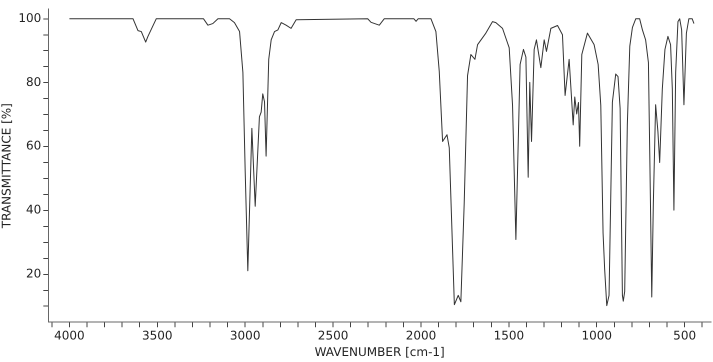  I want to click on y-tick-label: 100, so click(30, 17).